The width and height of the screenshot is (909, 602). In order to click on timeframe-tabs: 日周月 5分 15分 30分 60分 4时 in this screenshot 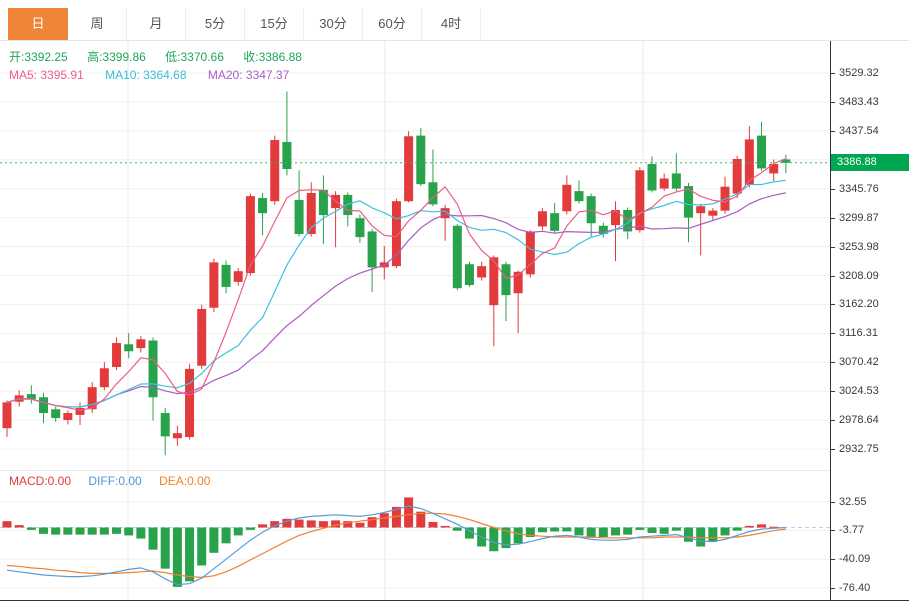, I will do `click(244, 24)`.